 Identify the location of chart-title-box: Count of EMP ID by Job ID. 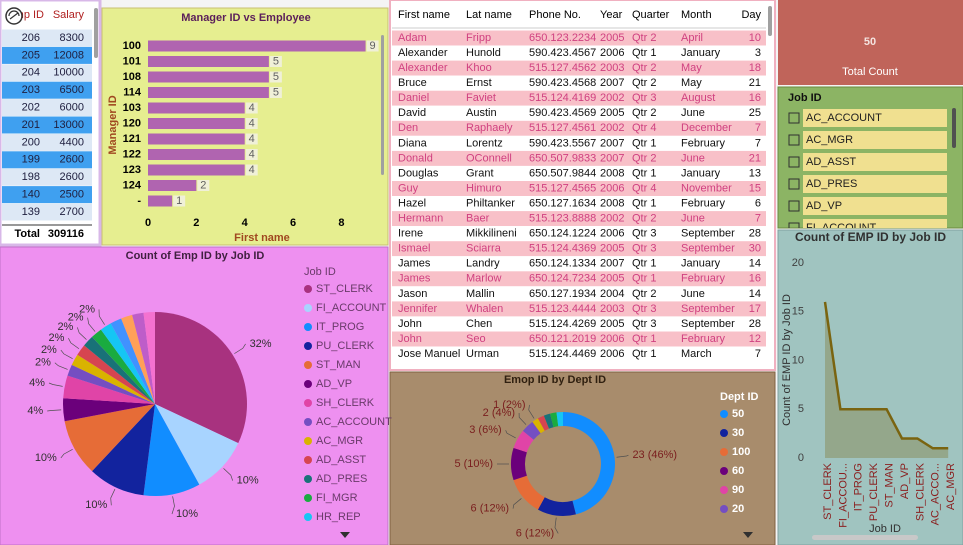
(870, 237).